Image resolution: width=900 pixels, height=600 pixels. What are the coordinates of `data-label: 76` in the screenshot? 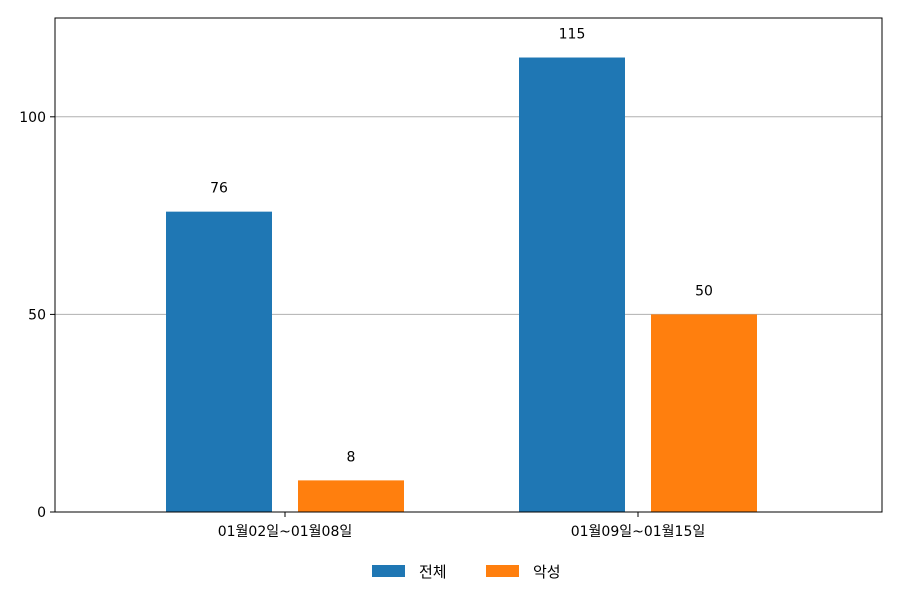 It's located at (219, 189).